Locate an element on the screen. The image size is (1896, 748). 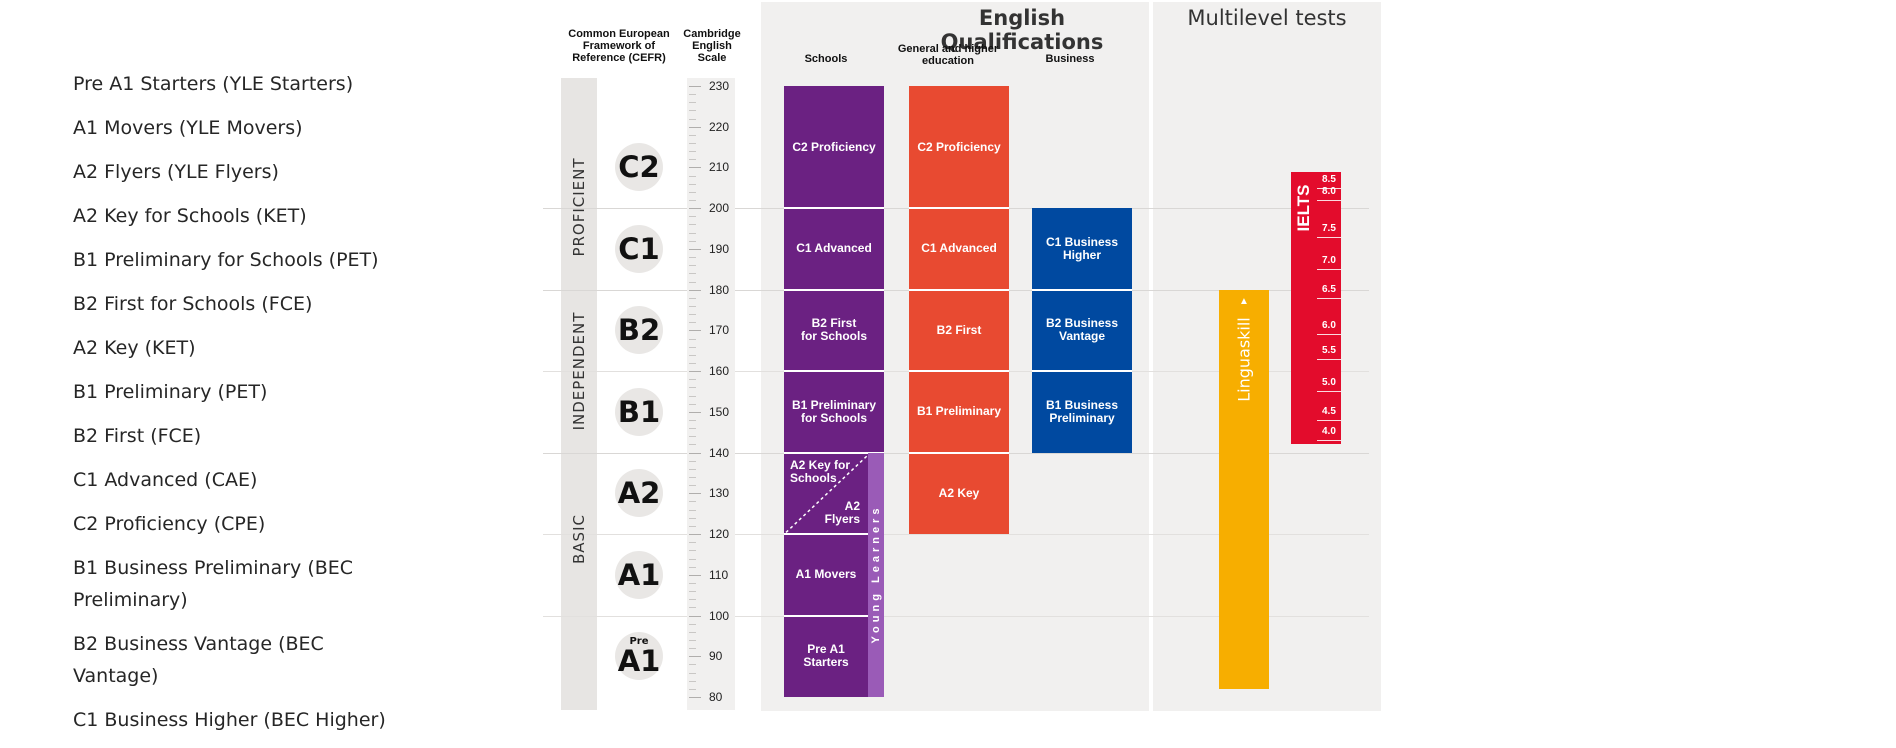
scale-tick-label: 100 is located at coordinates (719, 615).